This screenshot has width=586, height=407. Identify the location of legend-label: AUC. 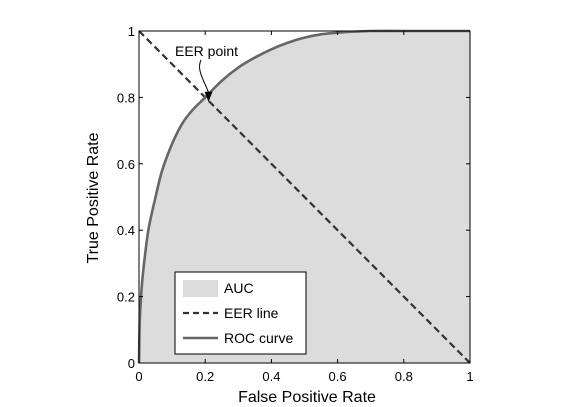
(239, 288).